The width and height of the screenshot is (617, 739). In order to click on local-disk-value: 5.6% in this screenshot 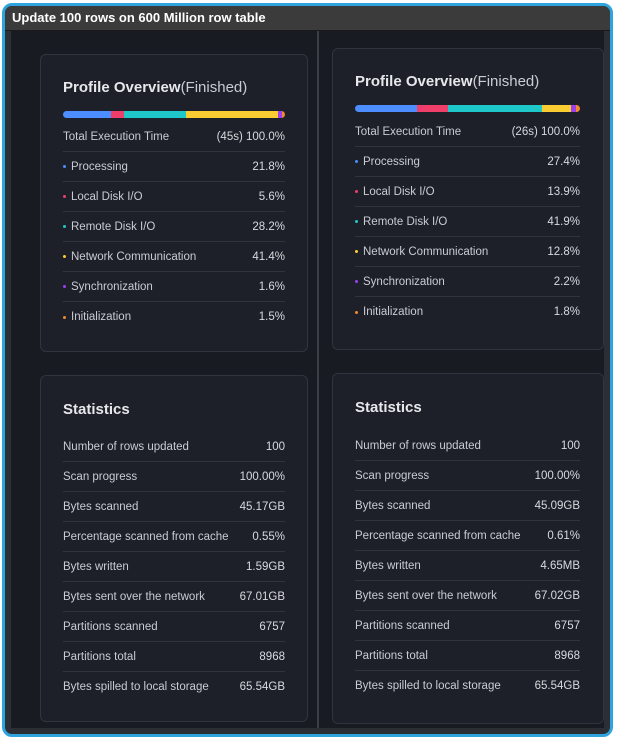, I will do `click(271, 196)`.